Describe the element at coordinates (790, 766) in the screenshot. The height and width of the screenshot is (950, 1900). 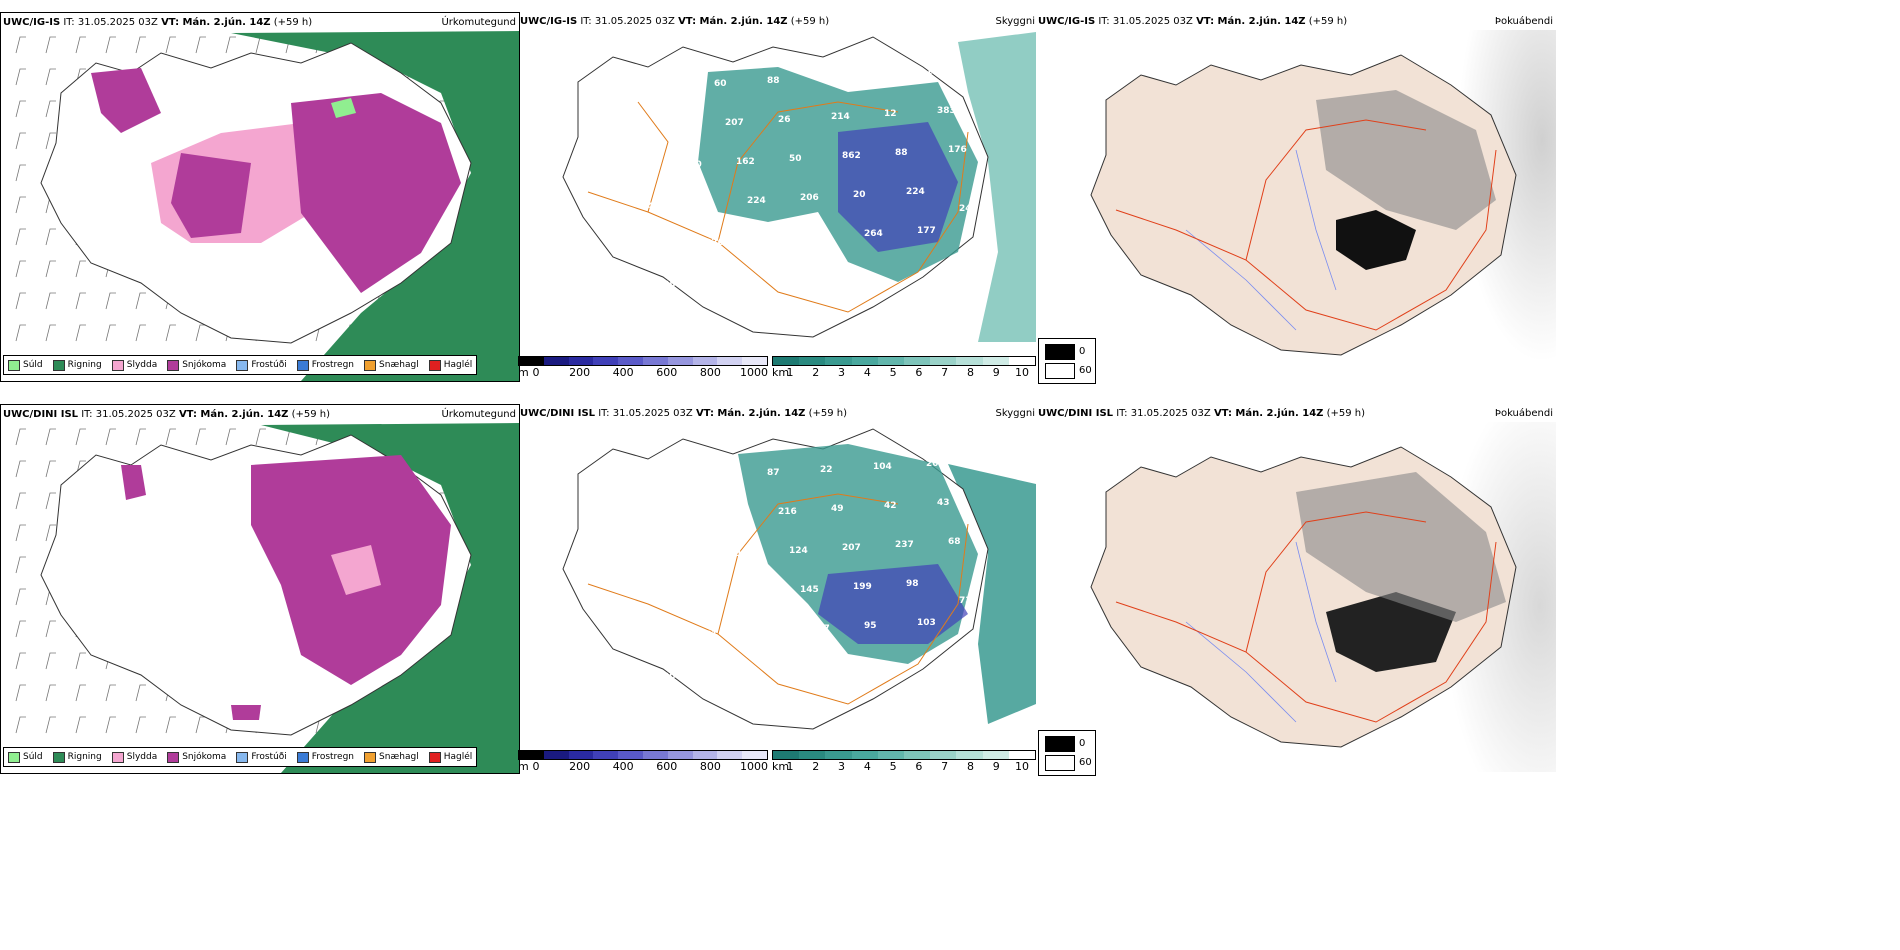
I see `colorbar-tick: 1` at that location.